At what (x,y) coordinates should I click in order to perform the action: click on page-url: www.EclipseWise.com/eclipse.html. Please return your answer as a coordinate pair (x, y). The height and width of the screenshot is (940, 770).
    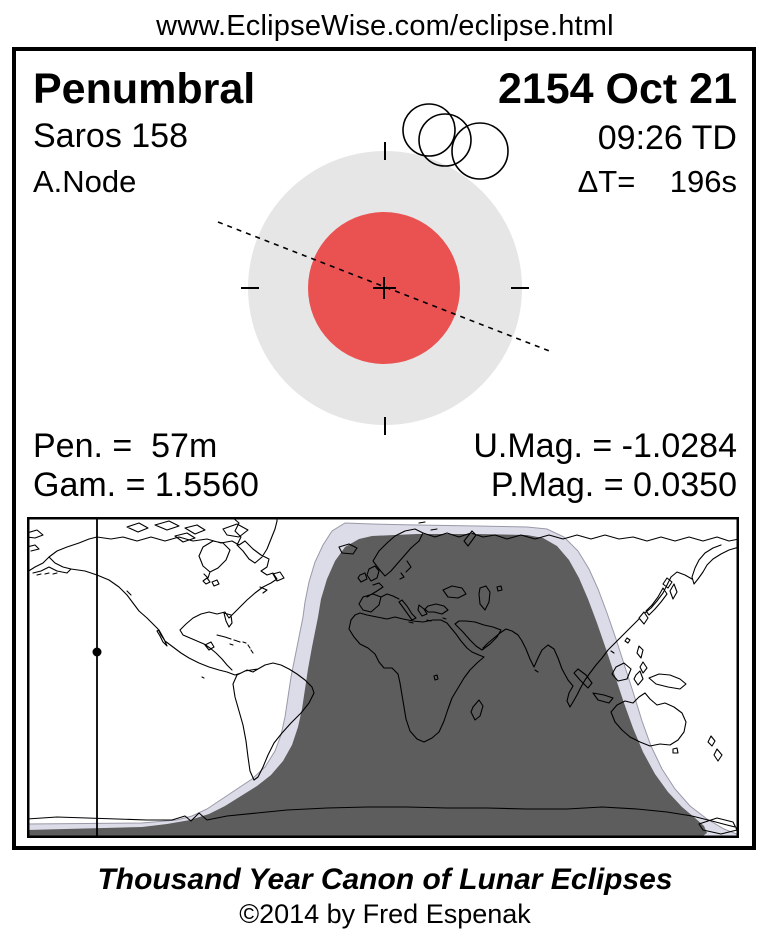
    Looking at the image, I should click on (385, 26).